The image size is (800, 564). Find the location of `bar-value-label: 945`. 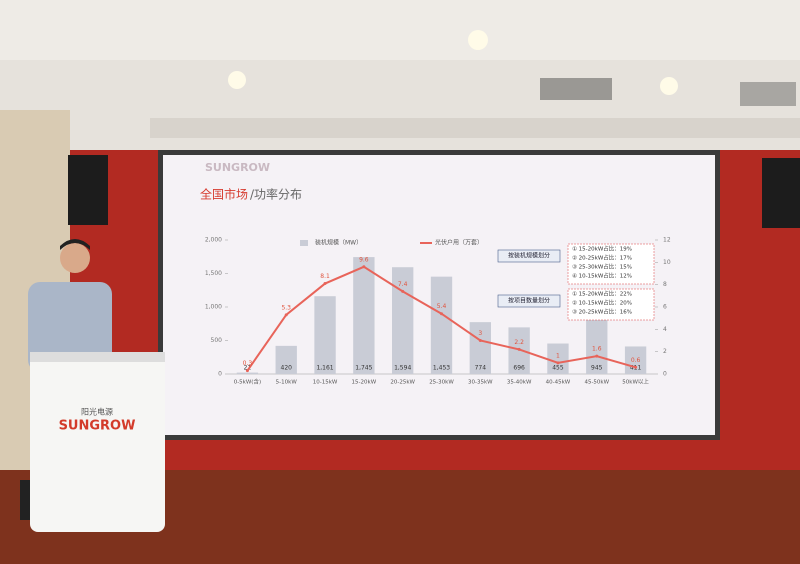

bar-value-label: 945 is located at coordinates (597, 368).